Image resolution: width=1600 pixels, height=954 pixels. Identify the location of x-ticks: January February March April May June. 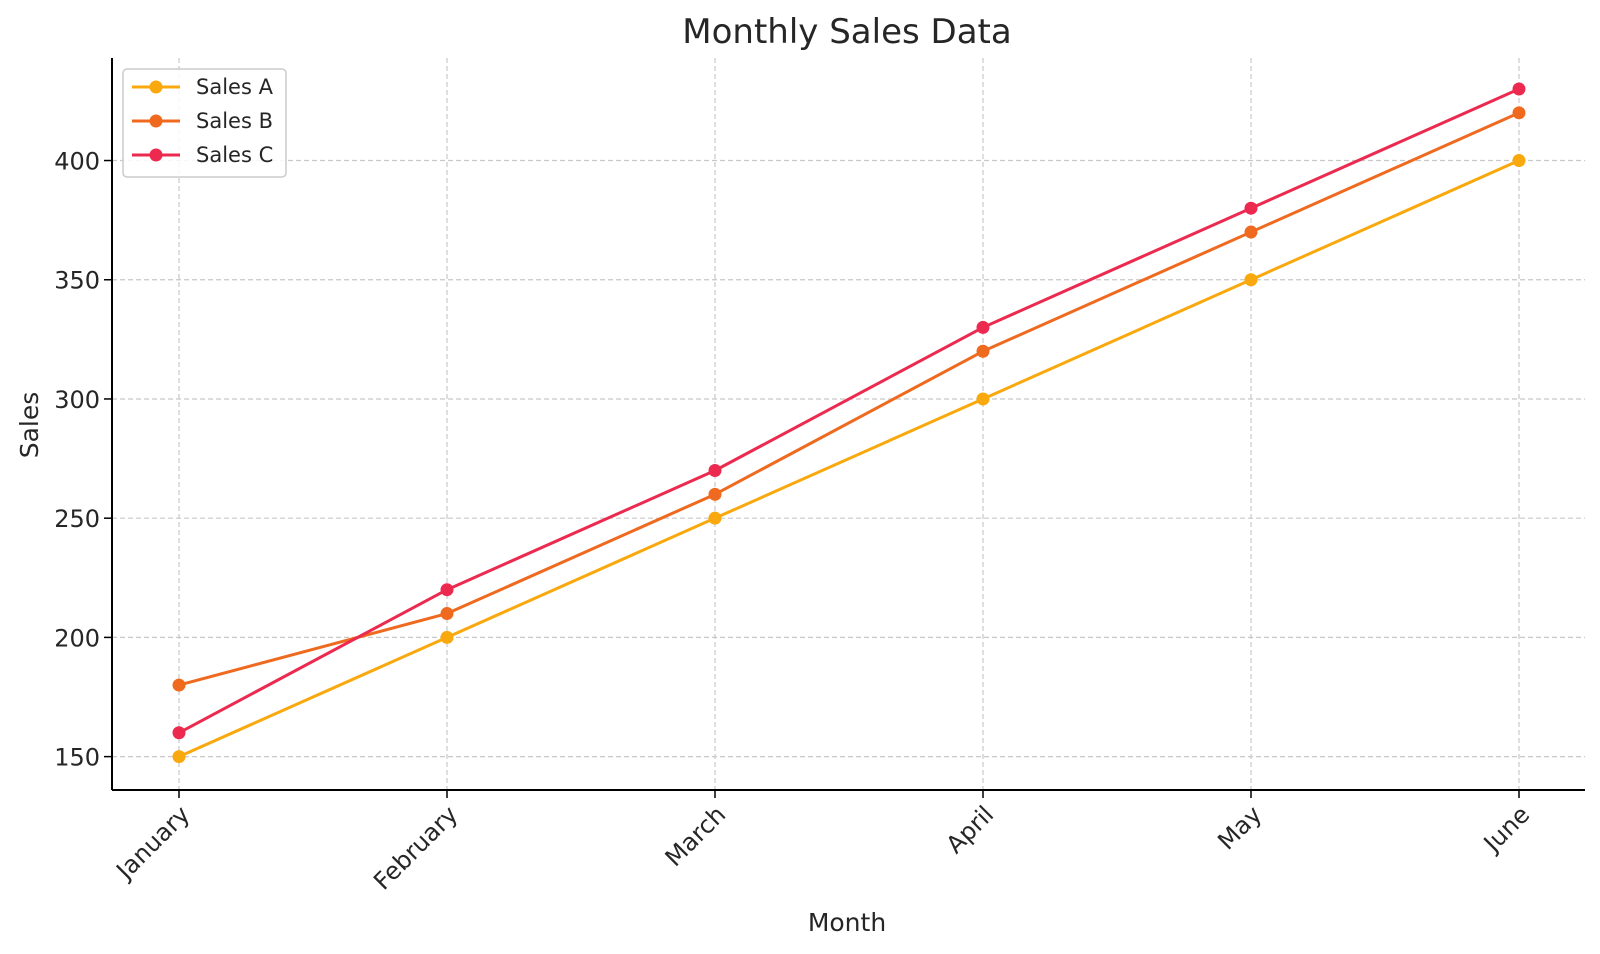
(822, 842).